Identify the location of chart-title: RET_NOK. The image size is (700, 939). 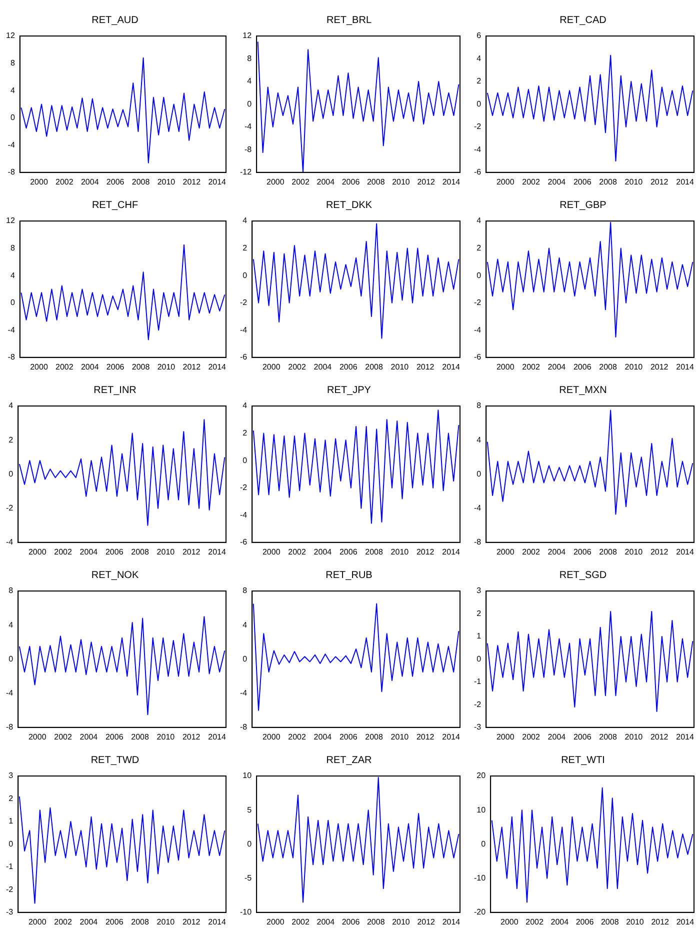
(115, 575).